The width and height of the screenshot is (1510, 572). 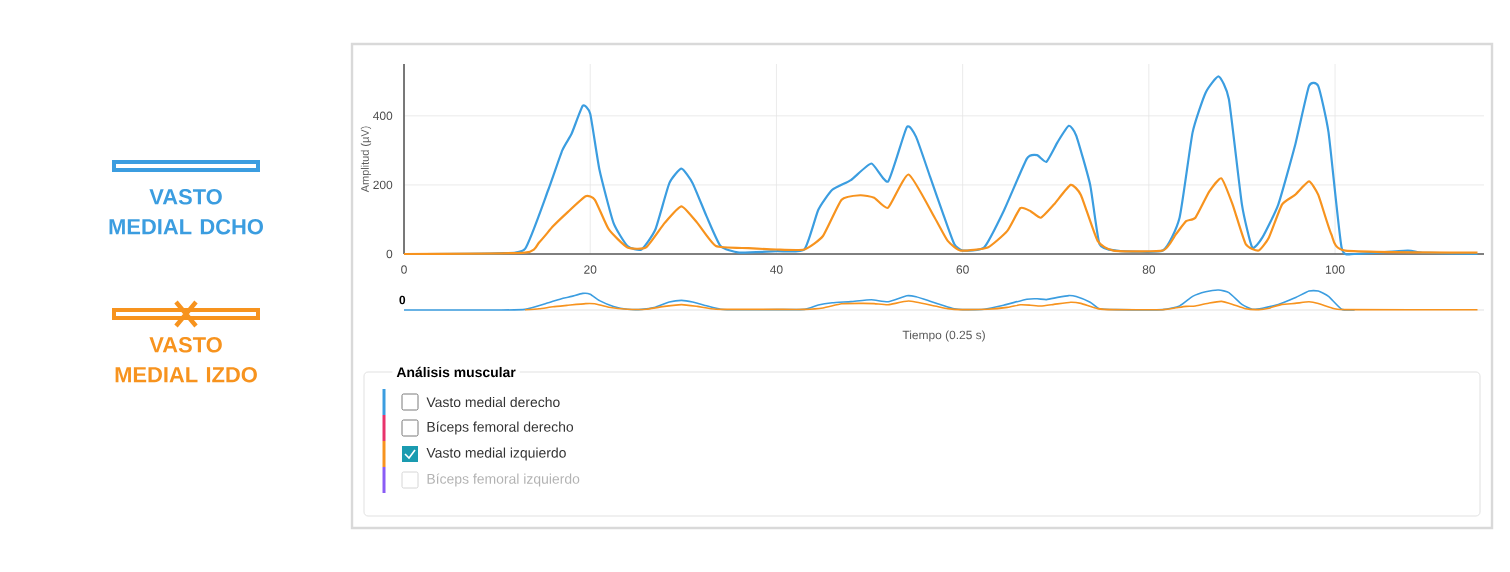 What do you see at coordinates (186, 360) in the screenshot?
I see `legend-label: VASTO MEDIAL IZDO` at bounding box center [186, 360].